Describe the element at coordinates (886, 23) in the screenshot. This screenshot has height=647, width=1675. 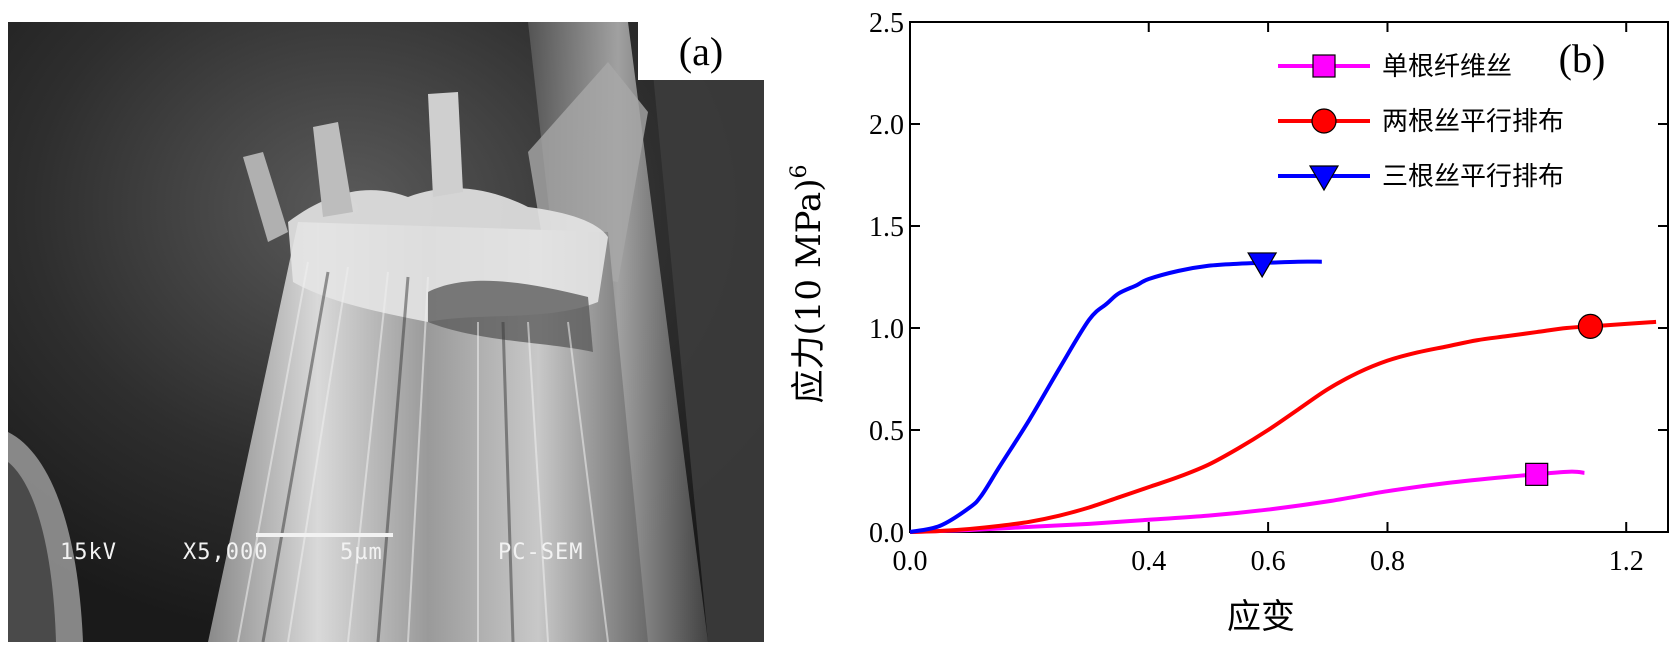
I see `y-tick-label: 2.5` at that location.